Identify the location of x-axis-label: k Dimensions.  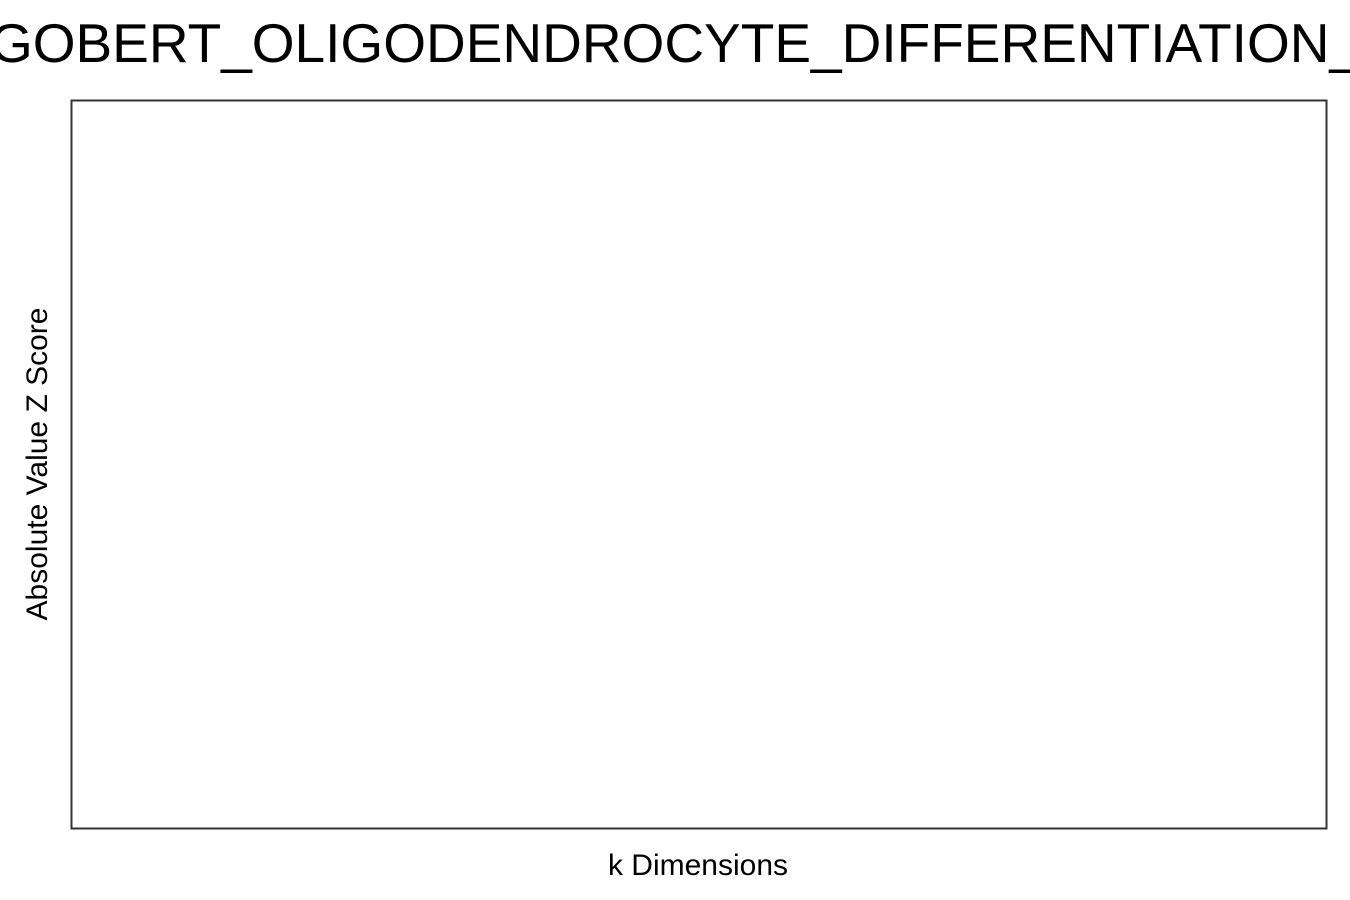
(698, 865).